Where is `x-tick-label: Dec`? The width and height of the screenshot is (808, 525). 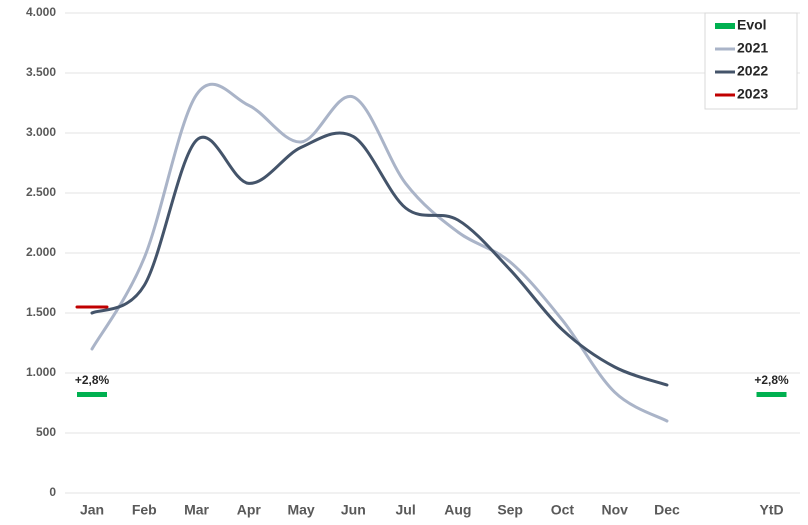
x-tick-label: Dec is located at coordinates (667, 510).